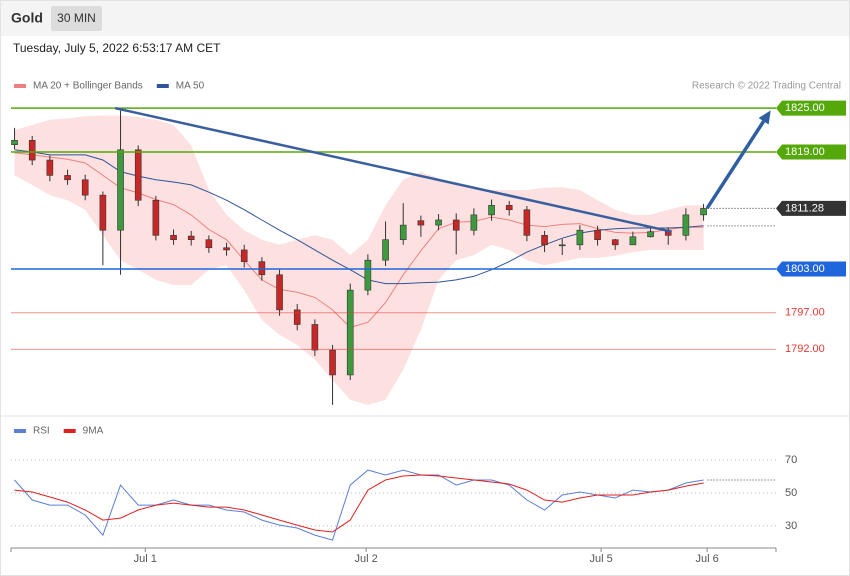 This screenshot has height=576, width=850. What do you see at coordinates (600, 559) in the screenshot?
I see `x-tick-label: Jul 5` at bounding box center [600, 559].